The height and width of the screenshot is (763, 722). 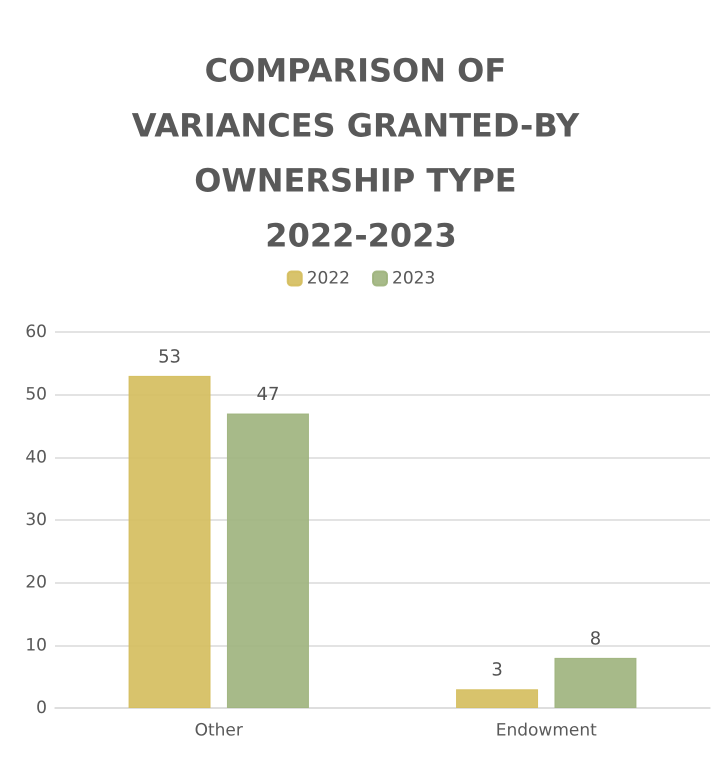 I want to click on y-tick-label: 20, so click(x=36, y=582).